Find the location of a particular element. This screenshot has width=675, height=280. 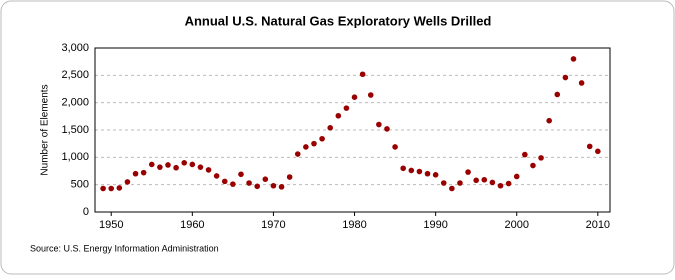

x-tick-label: 2000 is located at coordinates (516, 225).